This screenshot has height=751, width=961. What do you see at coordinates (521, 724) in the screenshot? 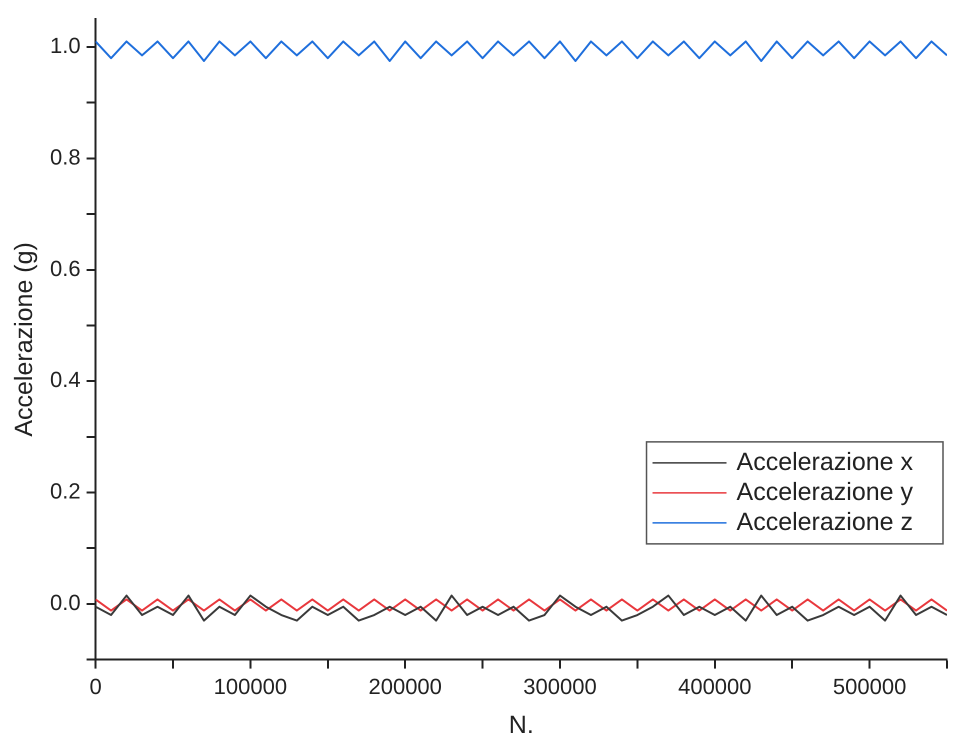
I see `x-axis-title: N.` at bounding box center [521, 724].